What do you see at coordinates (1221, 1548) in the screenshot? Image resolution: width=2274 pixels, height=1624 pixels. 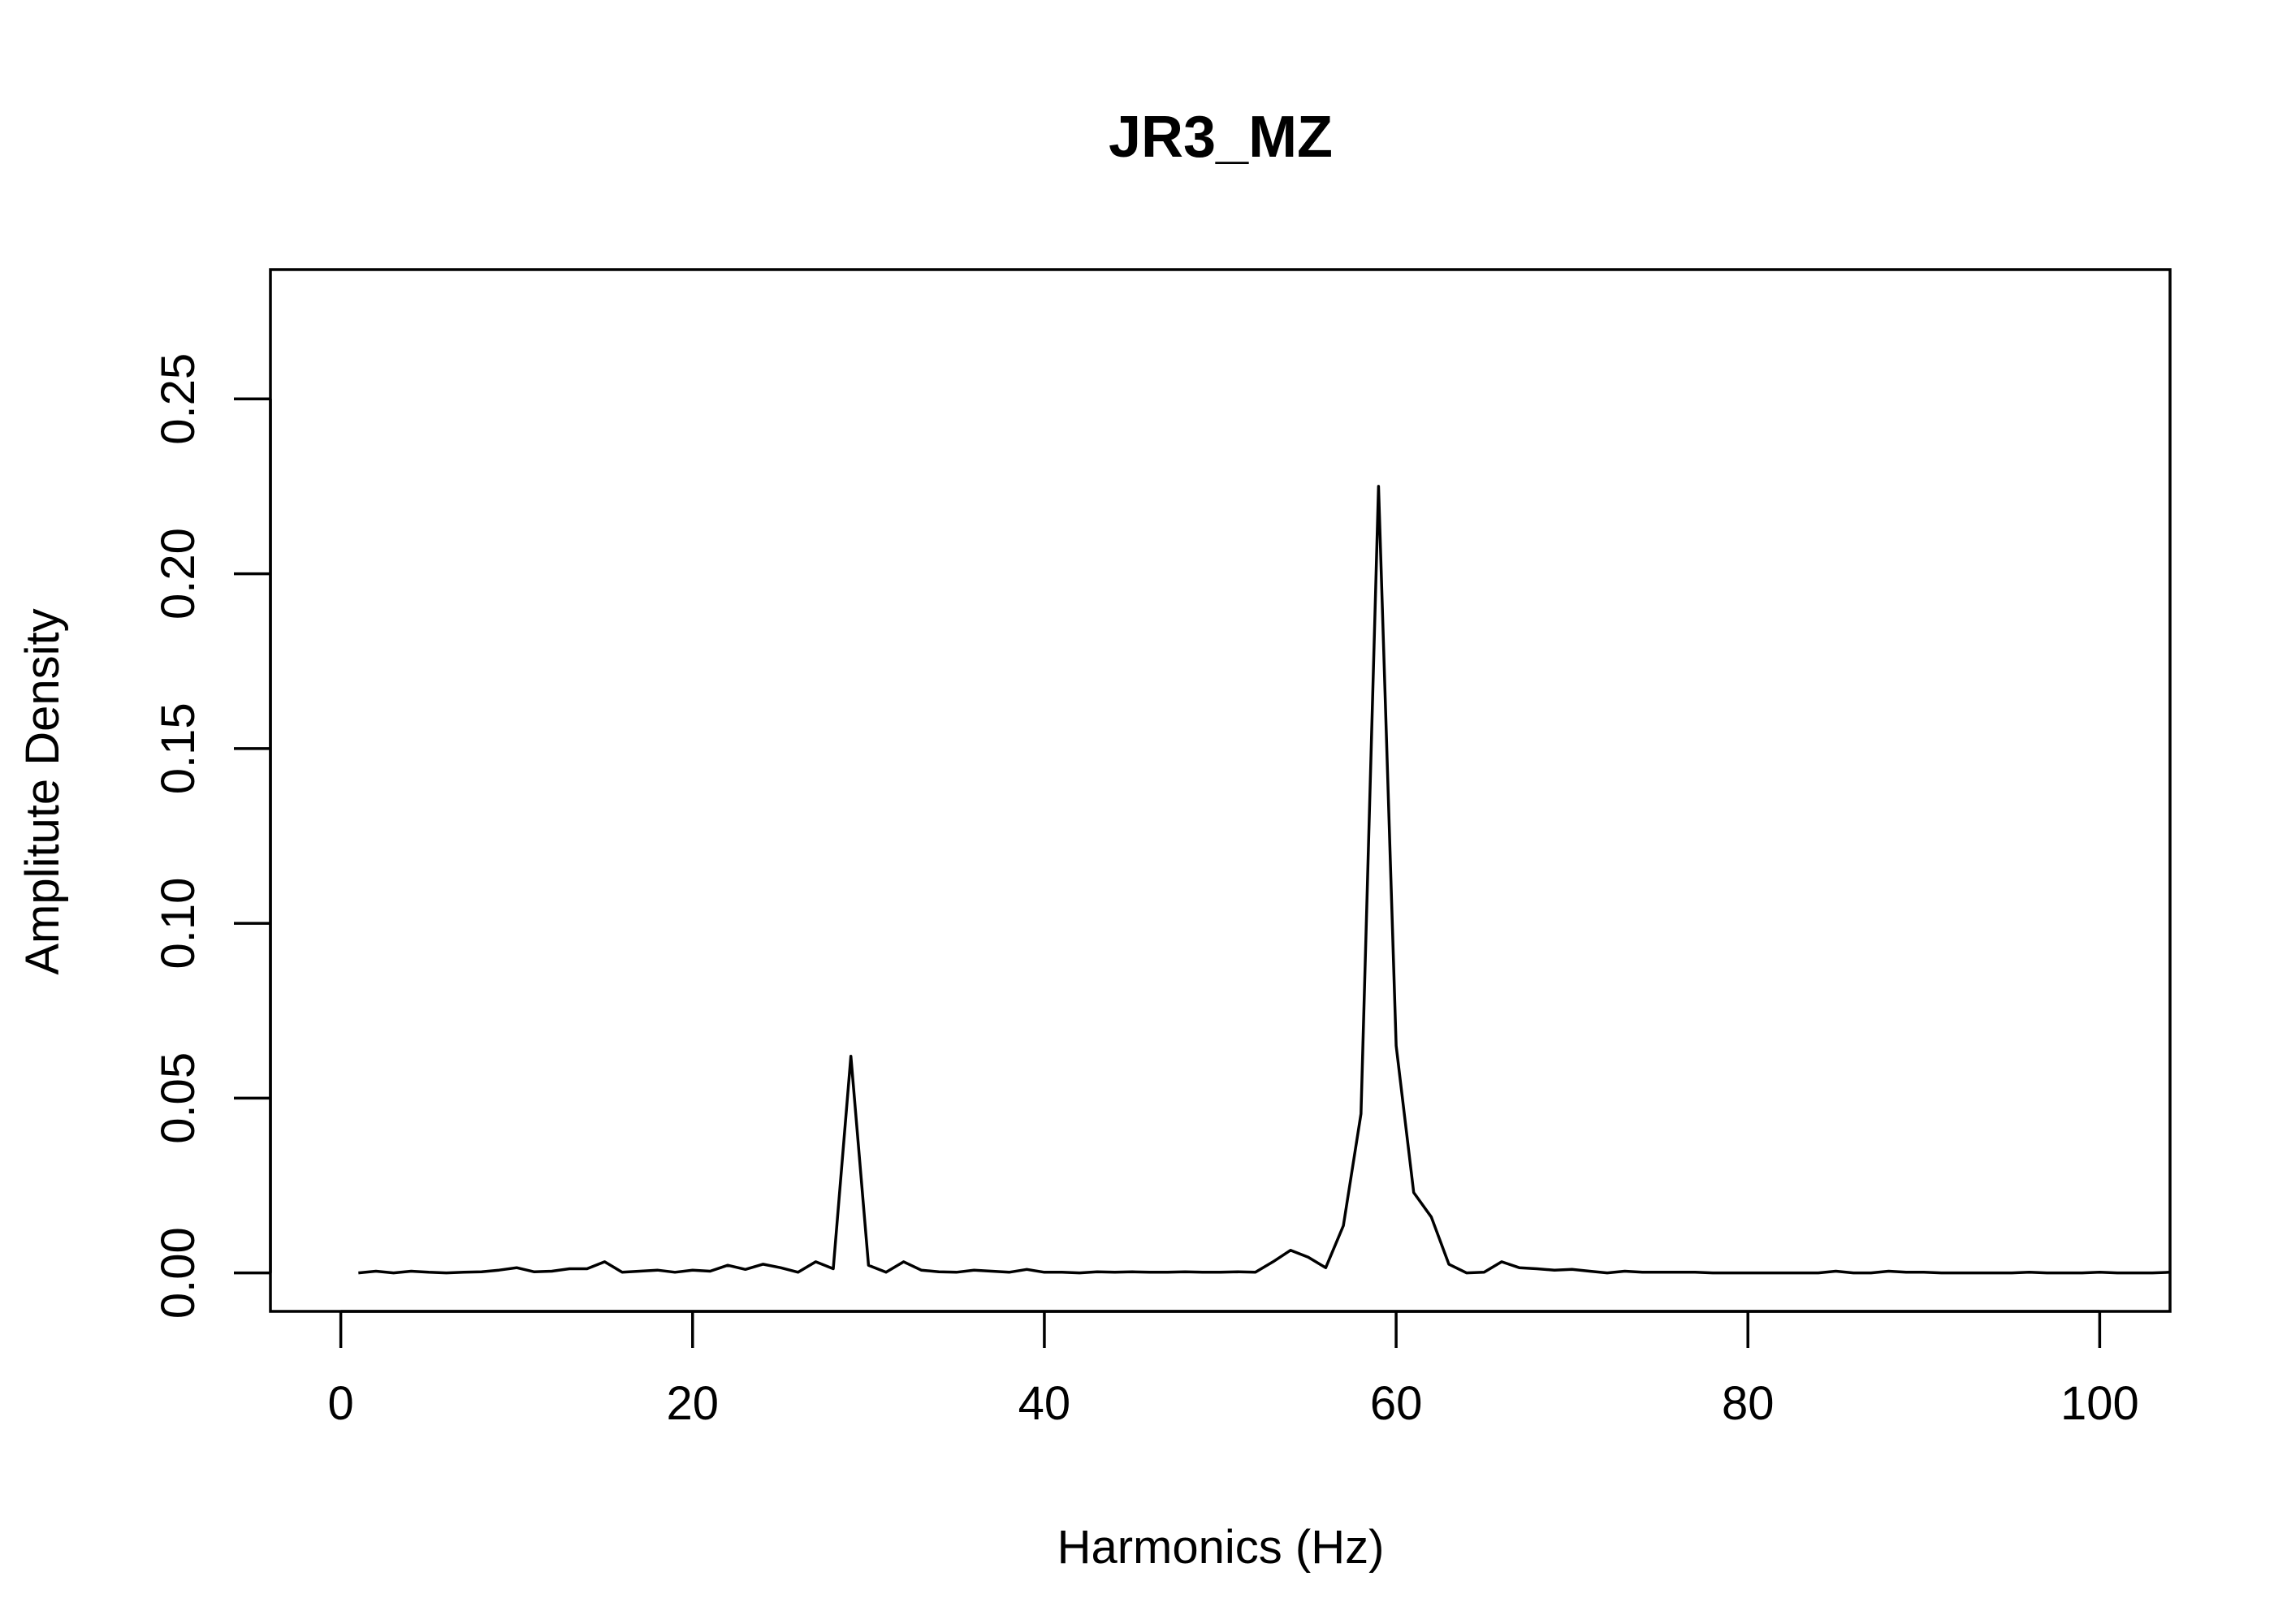 I see `x-axis-label: Harmonics (Hz)` at bounding box center [1221, 1548].